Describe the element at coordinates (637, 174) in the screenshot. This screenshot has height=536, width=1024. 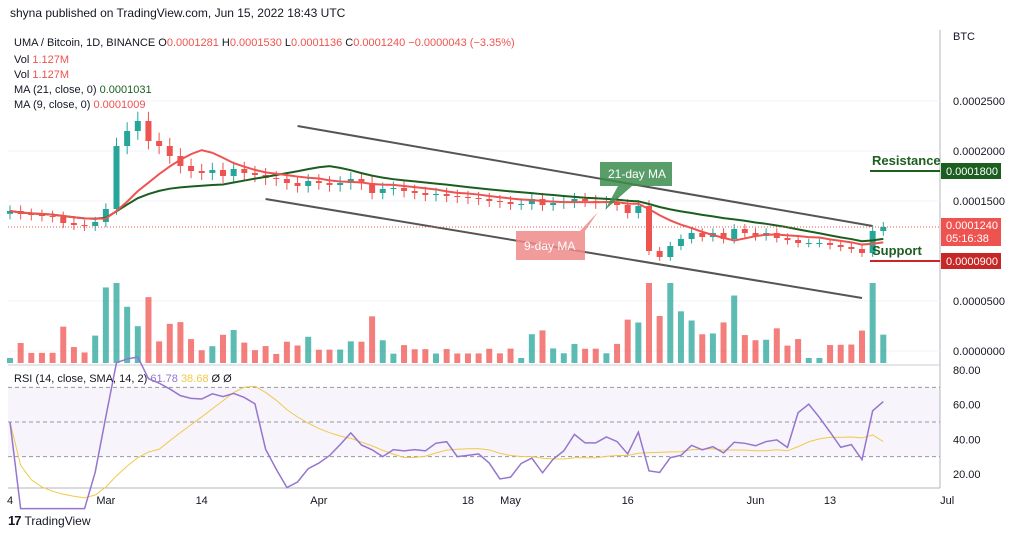
I see `ma21-callout-text: 21-day MA` at that location.